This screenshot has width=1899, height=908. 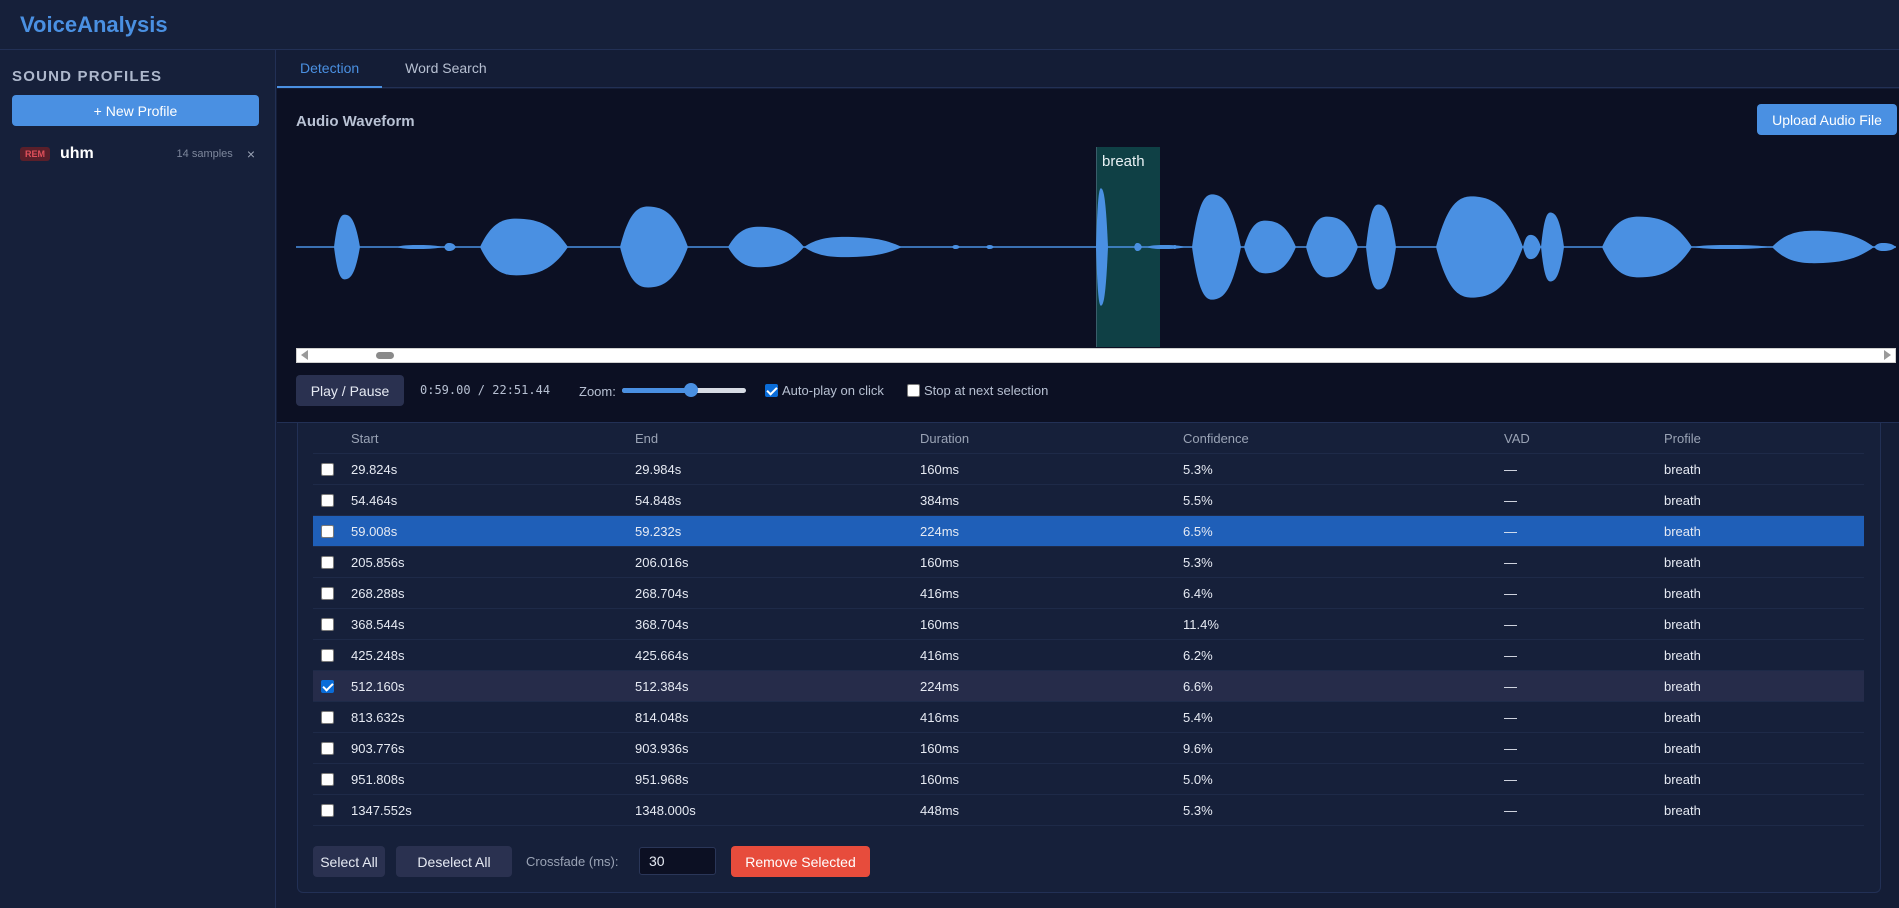 I want to click on zoom-slider, so click(x=684, y=390).